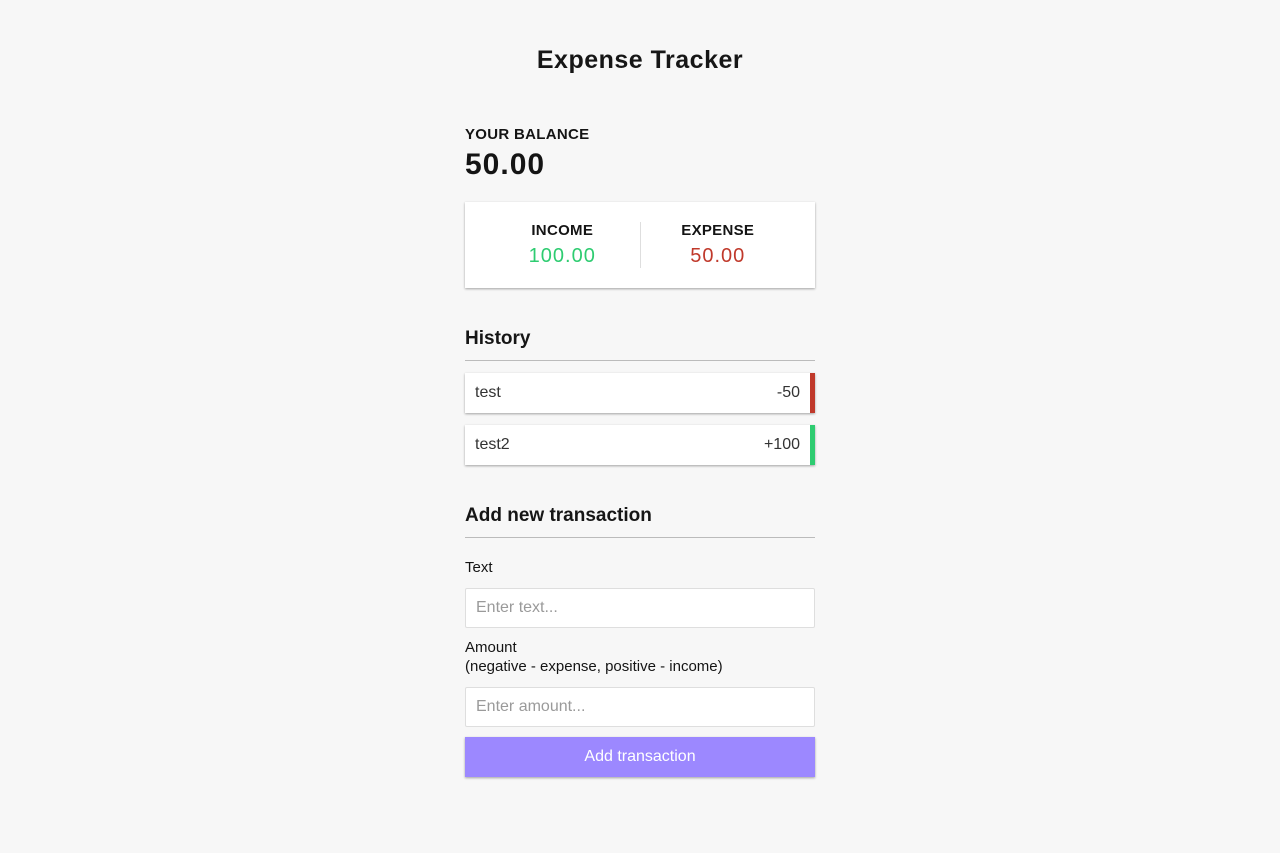 This screenshot has height=853, width=1280. I want to click on text-label: Text, so click(479, 568).